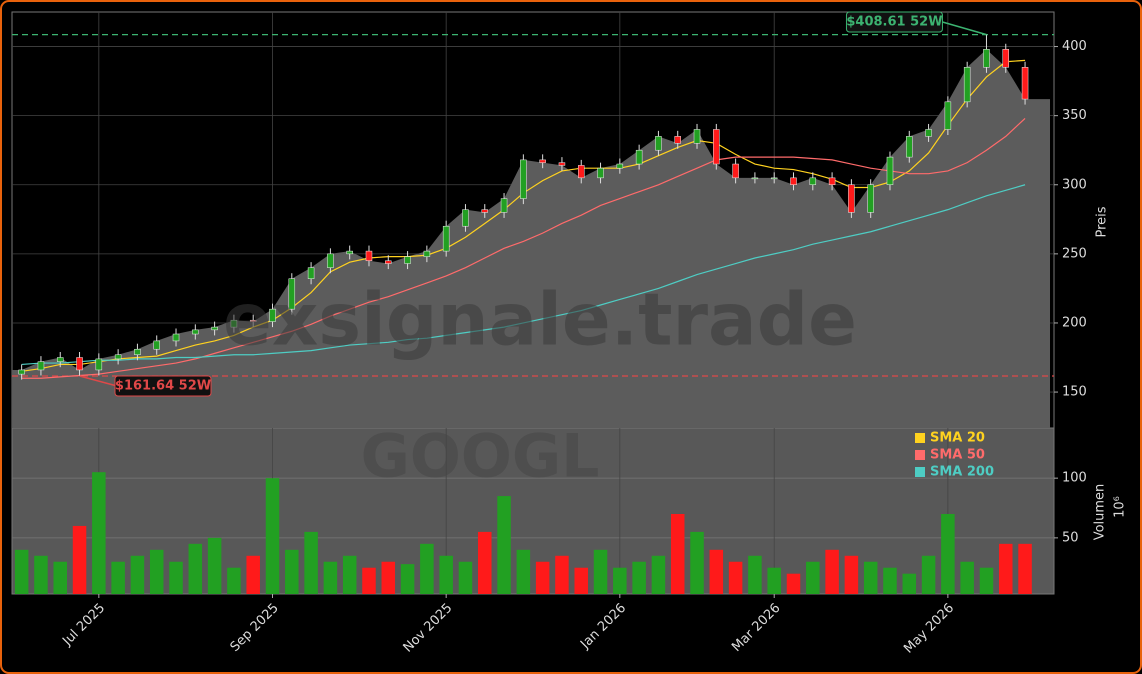 The image size is (1142, 674). Describe the element at coordinates (1070, 537) in the screenshot. I see `volume-tick-label: 50` at that location.